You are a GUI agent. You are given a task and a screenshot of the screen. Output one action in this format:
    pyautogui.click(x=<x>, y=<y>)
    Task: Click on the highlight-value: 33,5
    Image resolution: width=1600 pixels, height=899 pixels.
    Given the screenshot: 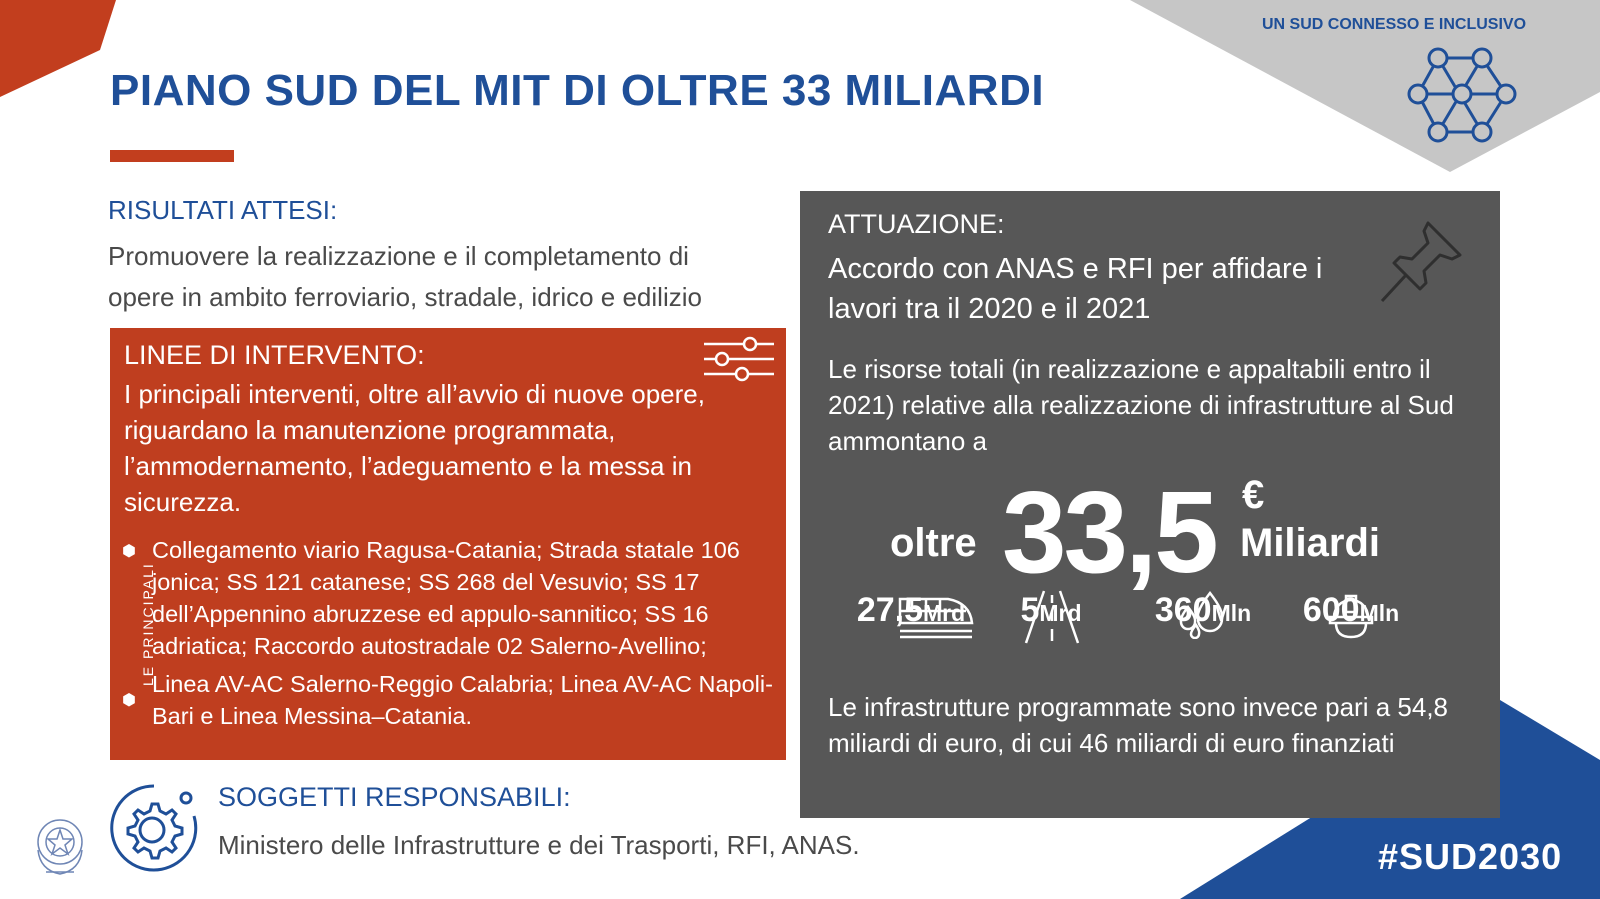 What is the action you would take?
    pyautogui.click(x=1110, y=532)
    